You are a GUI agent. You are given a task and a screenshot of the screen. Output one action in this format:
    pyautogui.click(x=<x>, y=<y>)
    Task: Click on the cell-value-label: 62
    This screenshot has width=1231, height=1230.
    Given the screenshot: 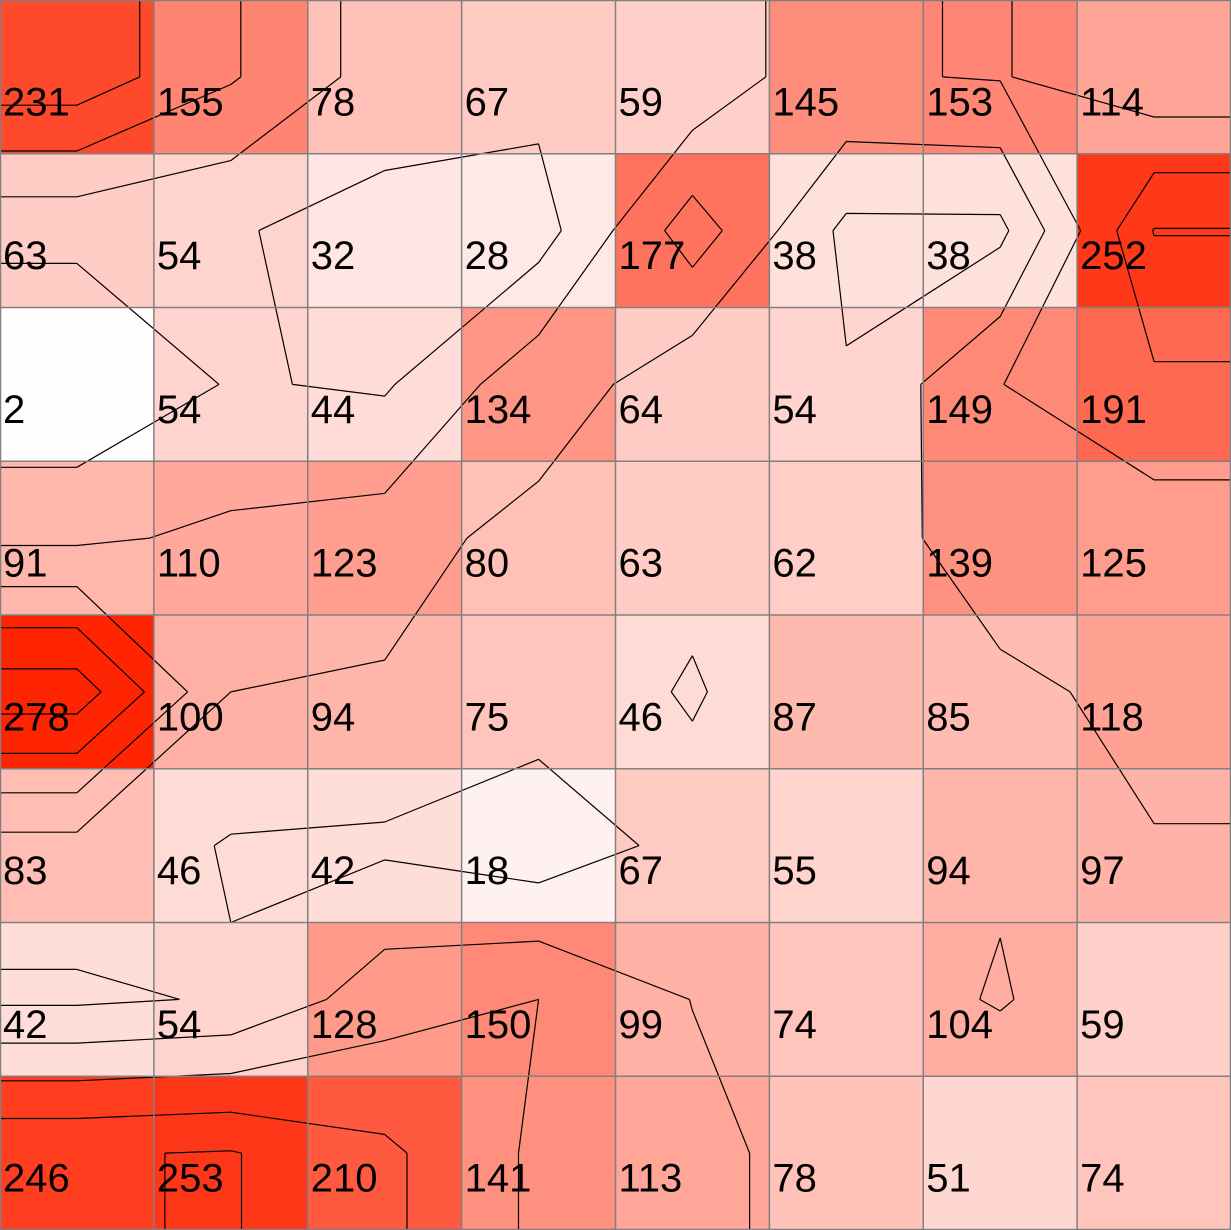 What is the action you would take?
    pyautogui.click(x=794, y=564)
    